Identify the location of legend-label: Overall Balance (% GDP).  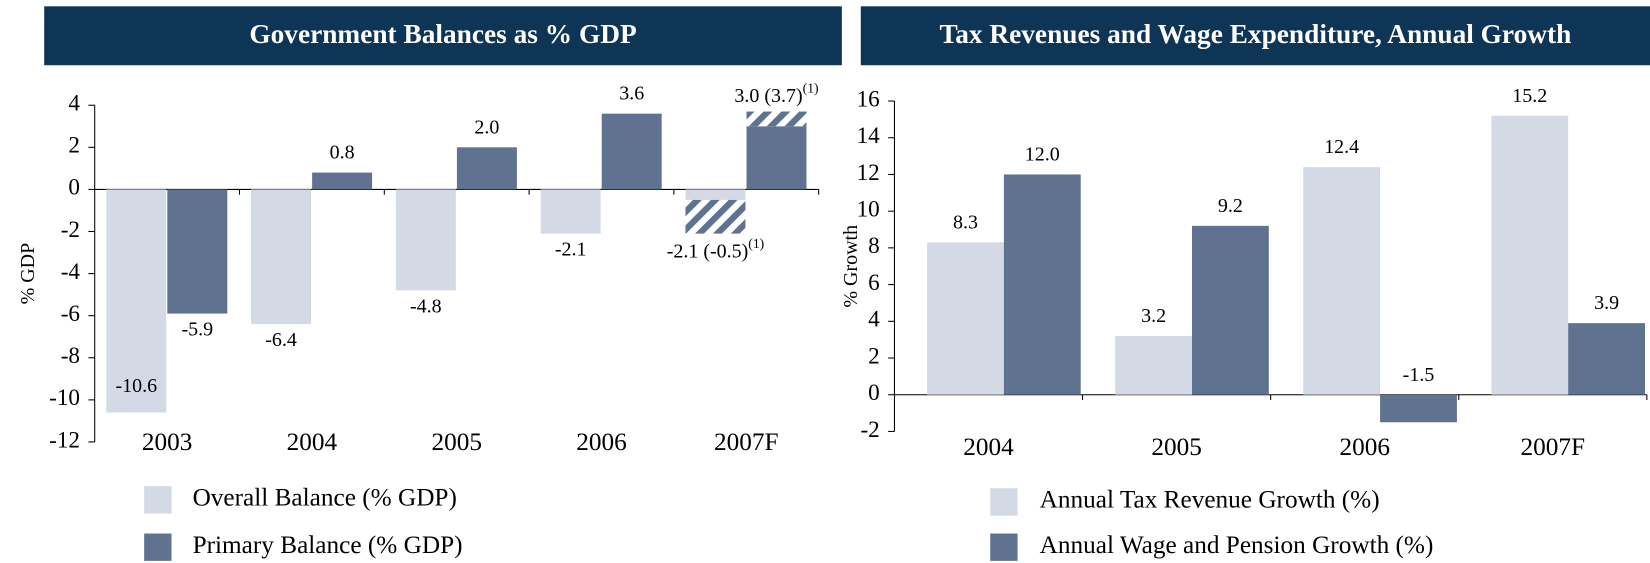
(325, 498).